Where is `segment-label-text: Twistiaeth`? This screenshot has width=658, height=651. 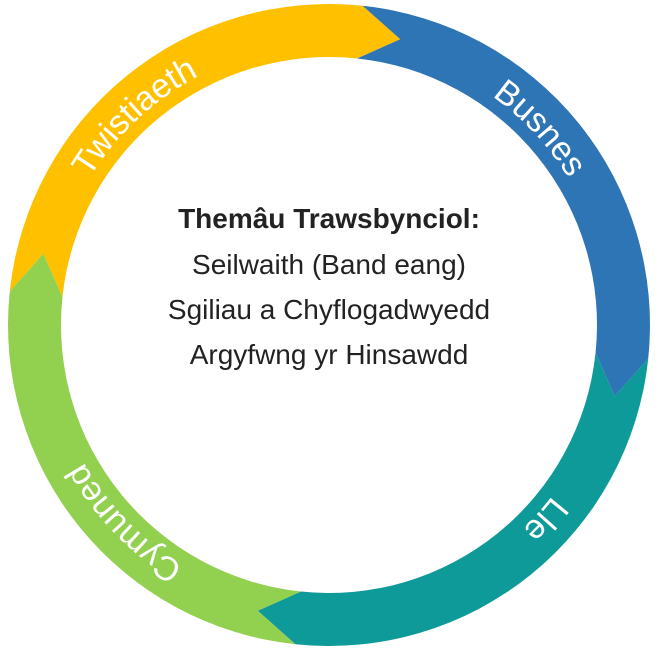 segment-label-text: Twistiaeth is located at coordinates (133, 116).